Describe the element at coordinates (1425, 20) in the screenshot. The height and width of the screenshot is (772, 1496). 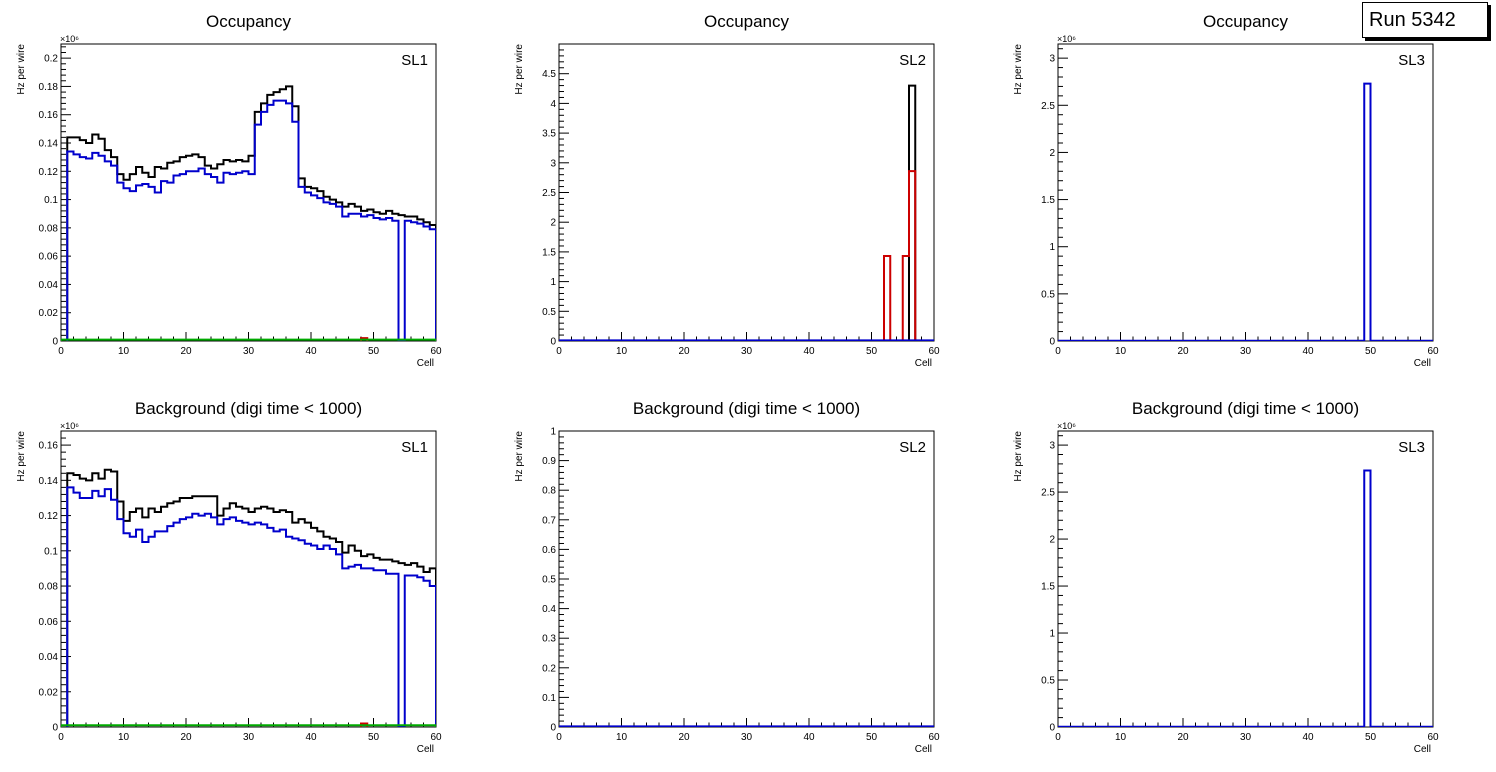
I see `run-label: Run 5342` at that location.